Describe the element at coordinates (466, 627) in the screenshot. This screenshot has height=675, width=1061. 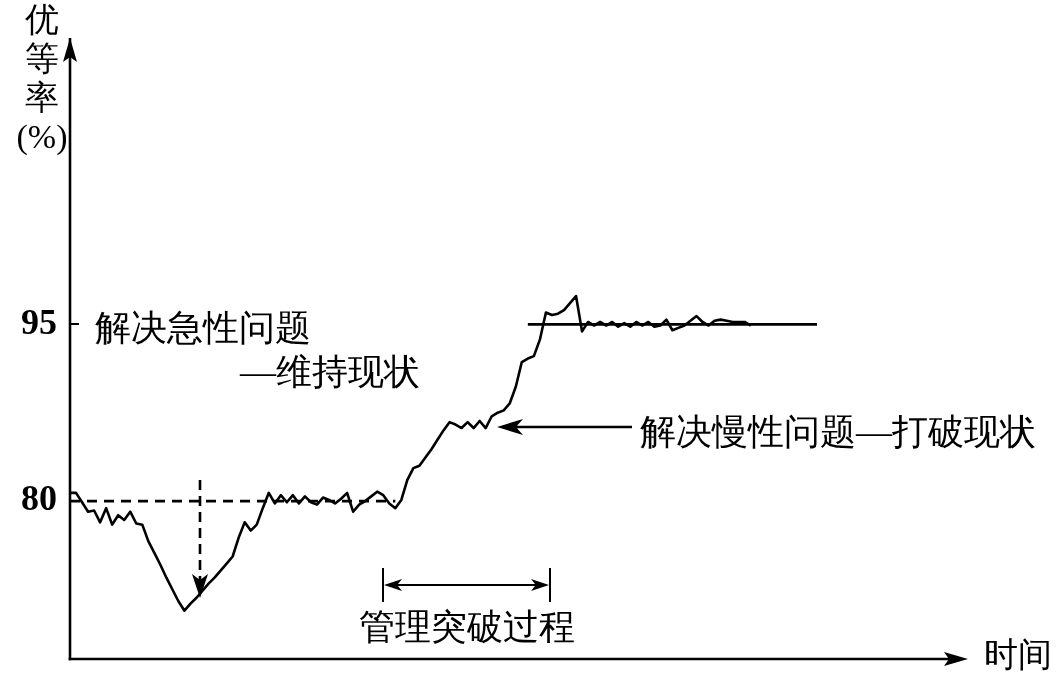
I see `annotation: 管理突破过程` at that location.